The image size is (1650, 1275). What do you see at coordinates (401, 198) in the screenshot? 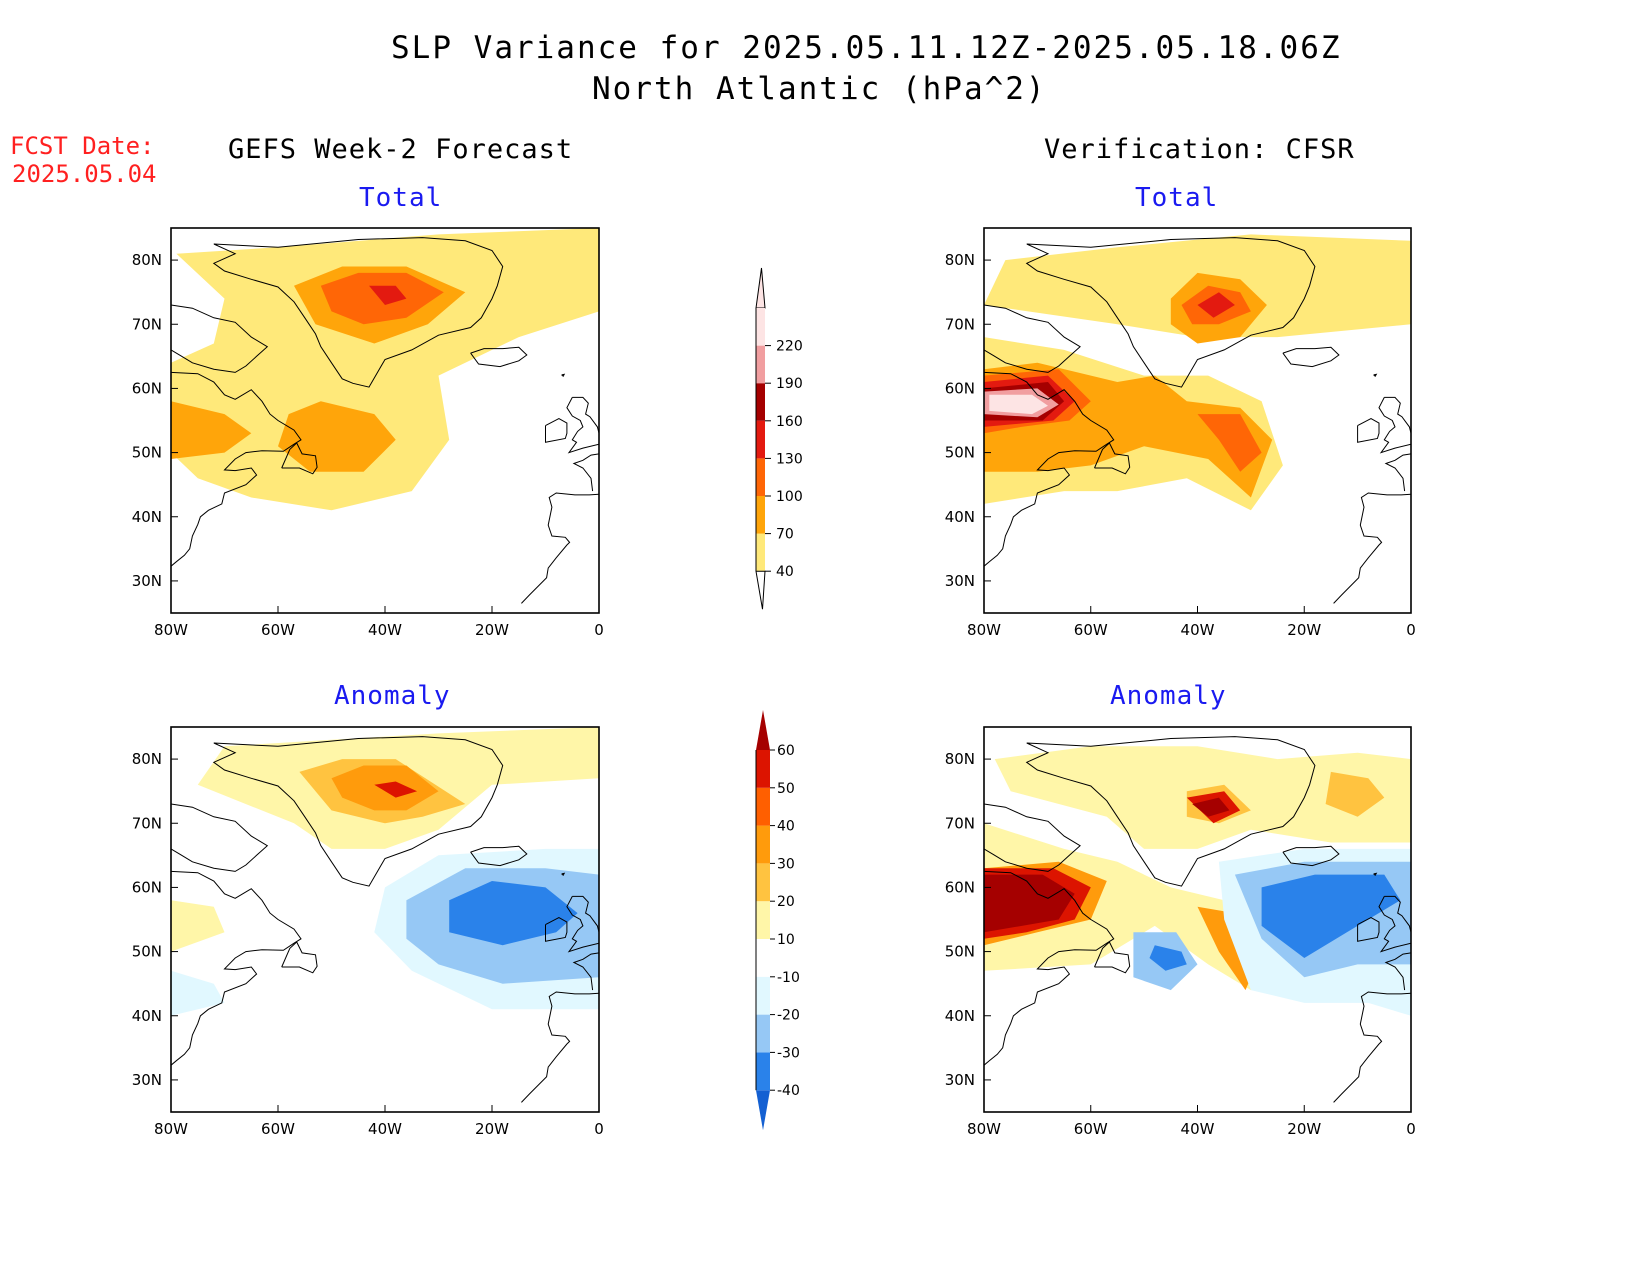
I see `panel-label-gefs-total: Total` at bounding box center [401, 198].